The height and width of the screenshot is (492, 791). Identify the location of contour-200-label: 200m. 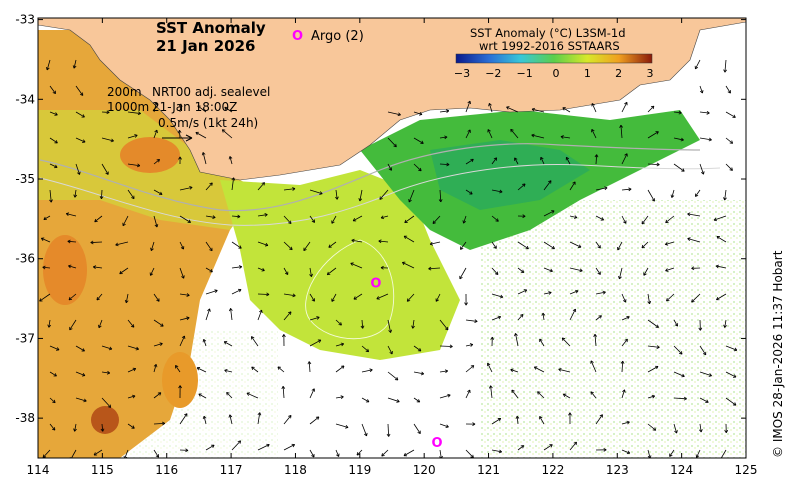
(124, 92).